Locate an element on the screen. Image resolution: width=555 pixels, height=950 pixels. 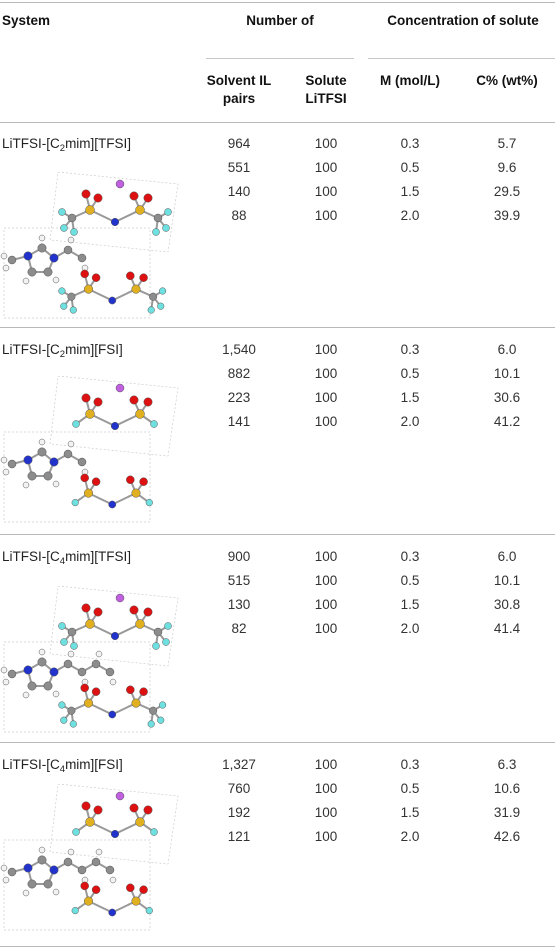
cell-solvent: 88 is located at coordinates (239, 215).